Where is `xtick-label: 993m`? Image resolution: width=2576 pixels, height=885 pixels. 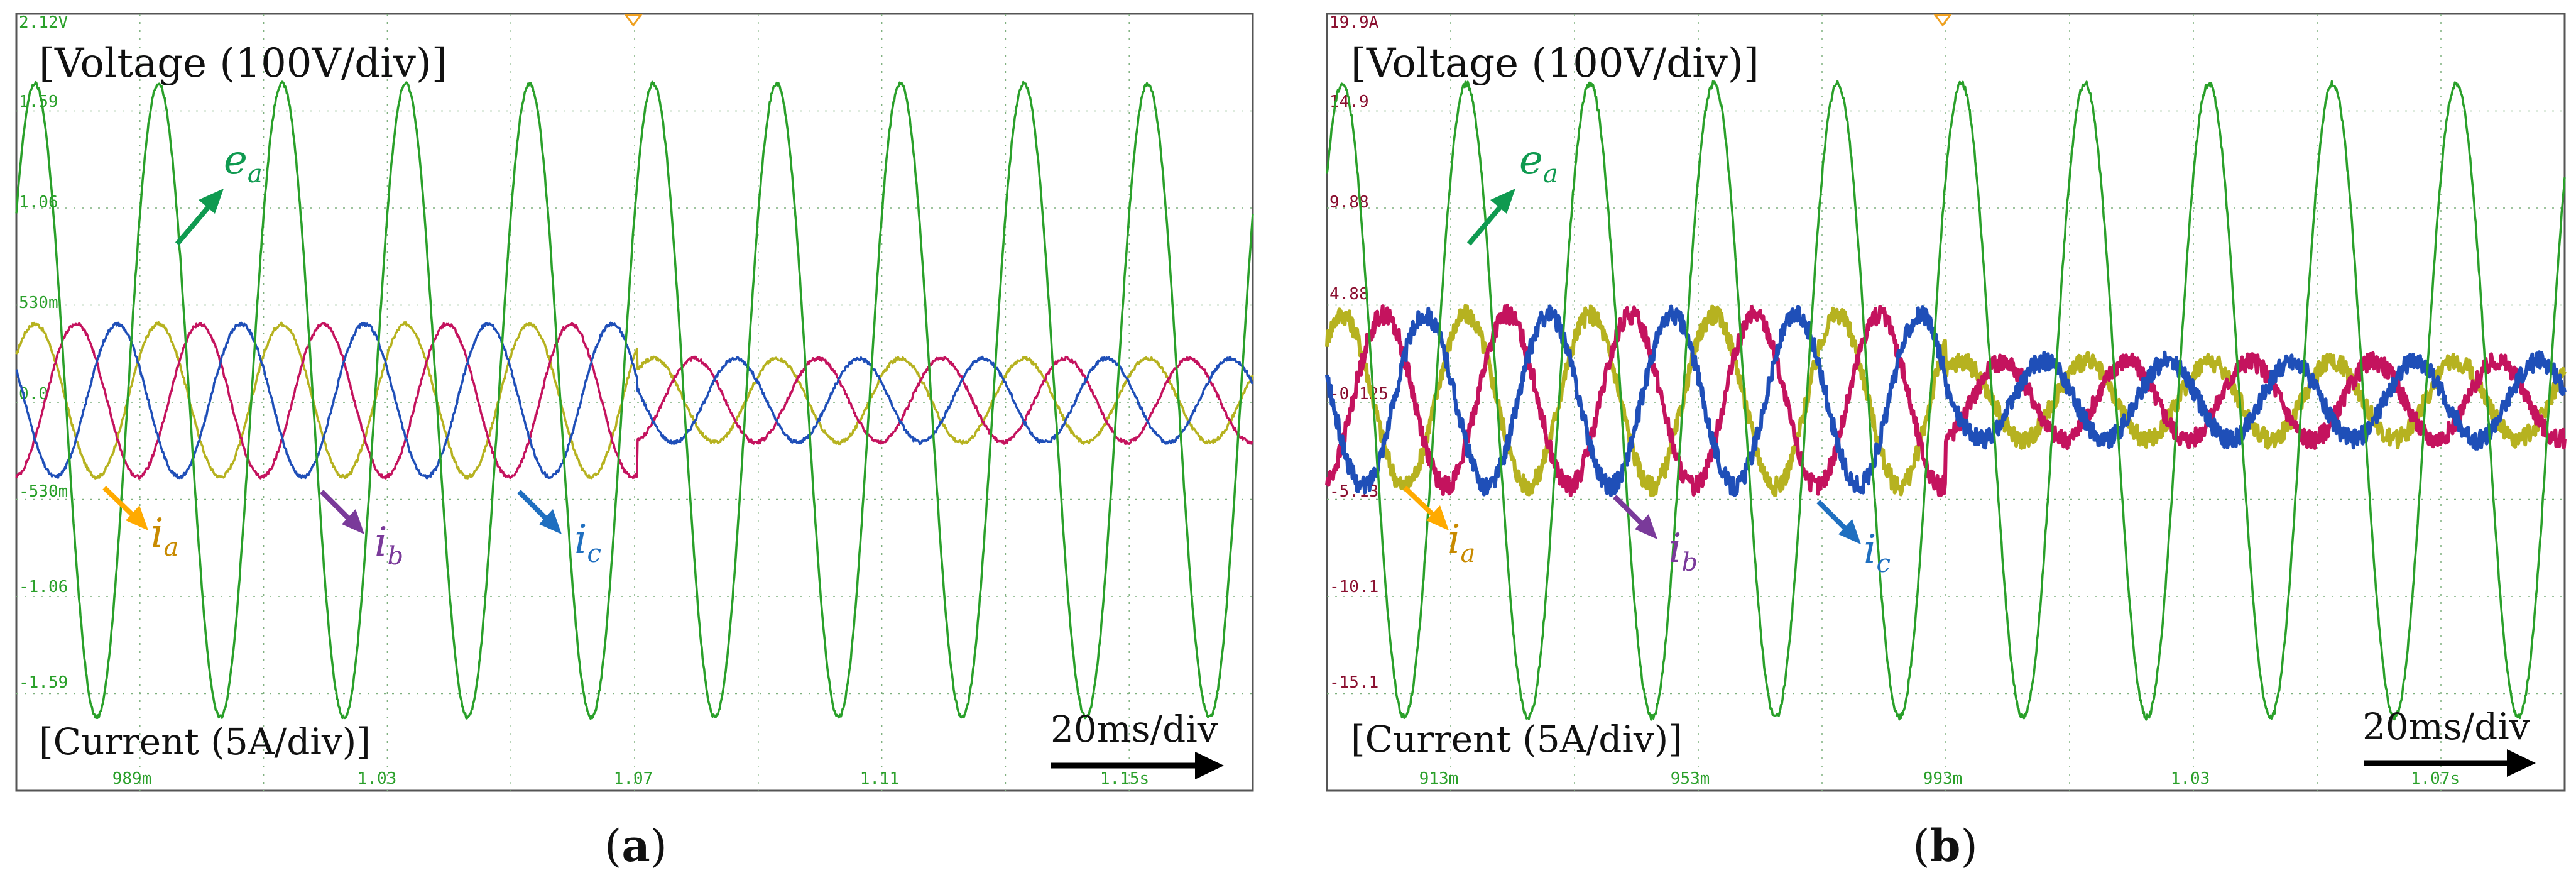
xtick-label: 993m is located at coordinates (1943, 778).